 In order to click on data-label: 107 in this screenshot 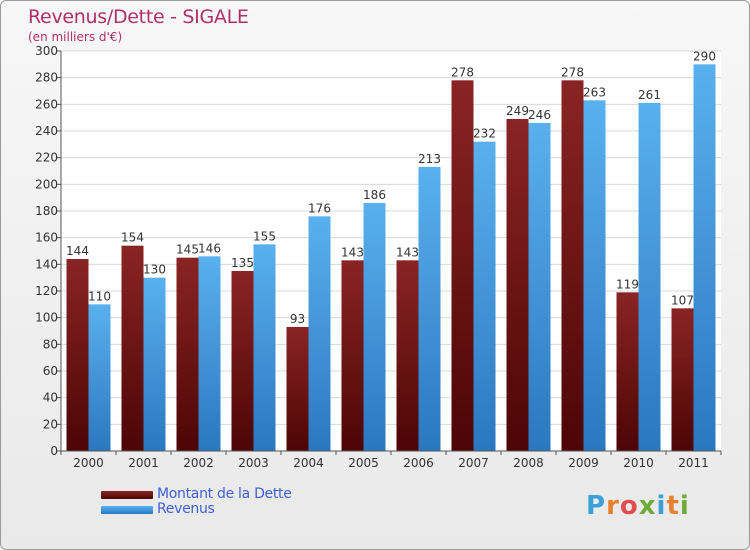, I will do `click(682, 300)`.